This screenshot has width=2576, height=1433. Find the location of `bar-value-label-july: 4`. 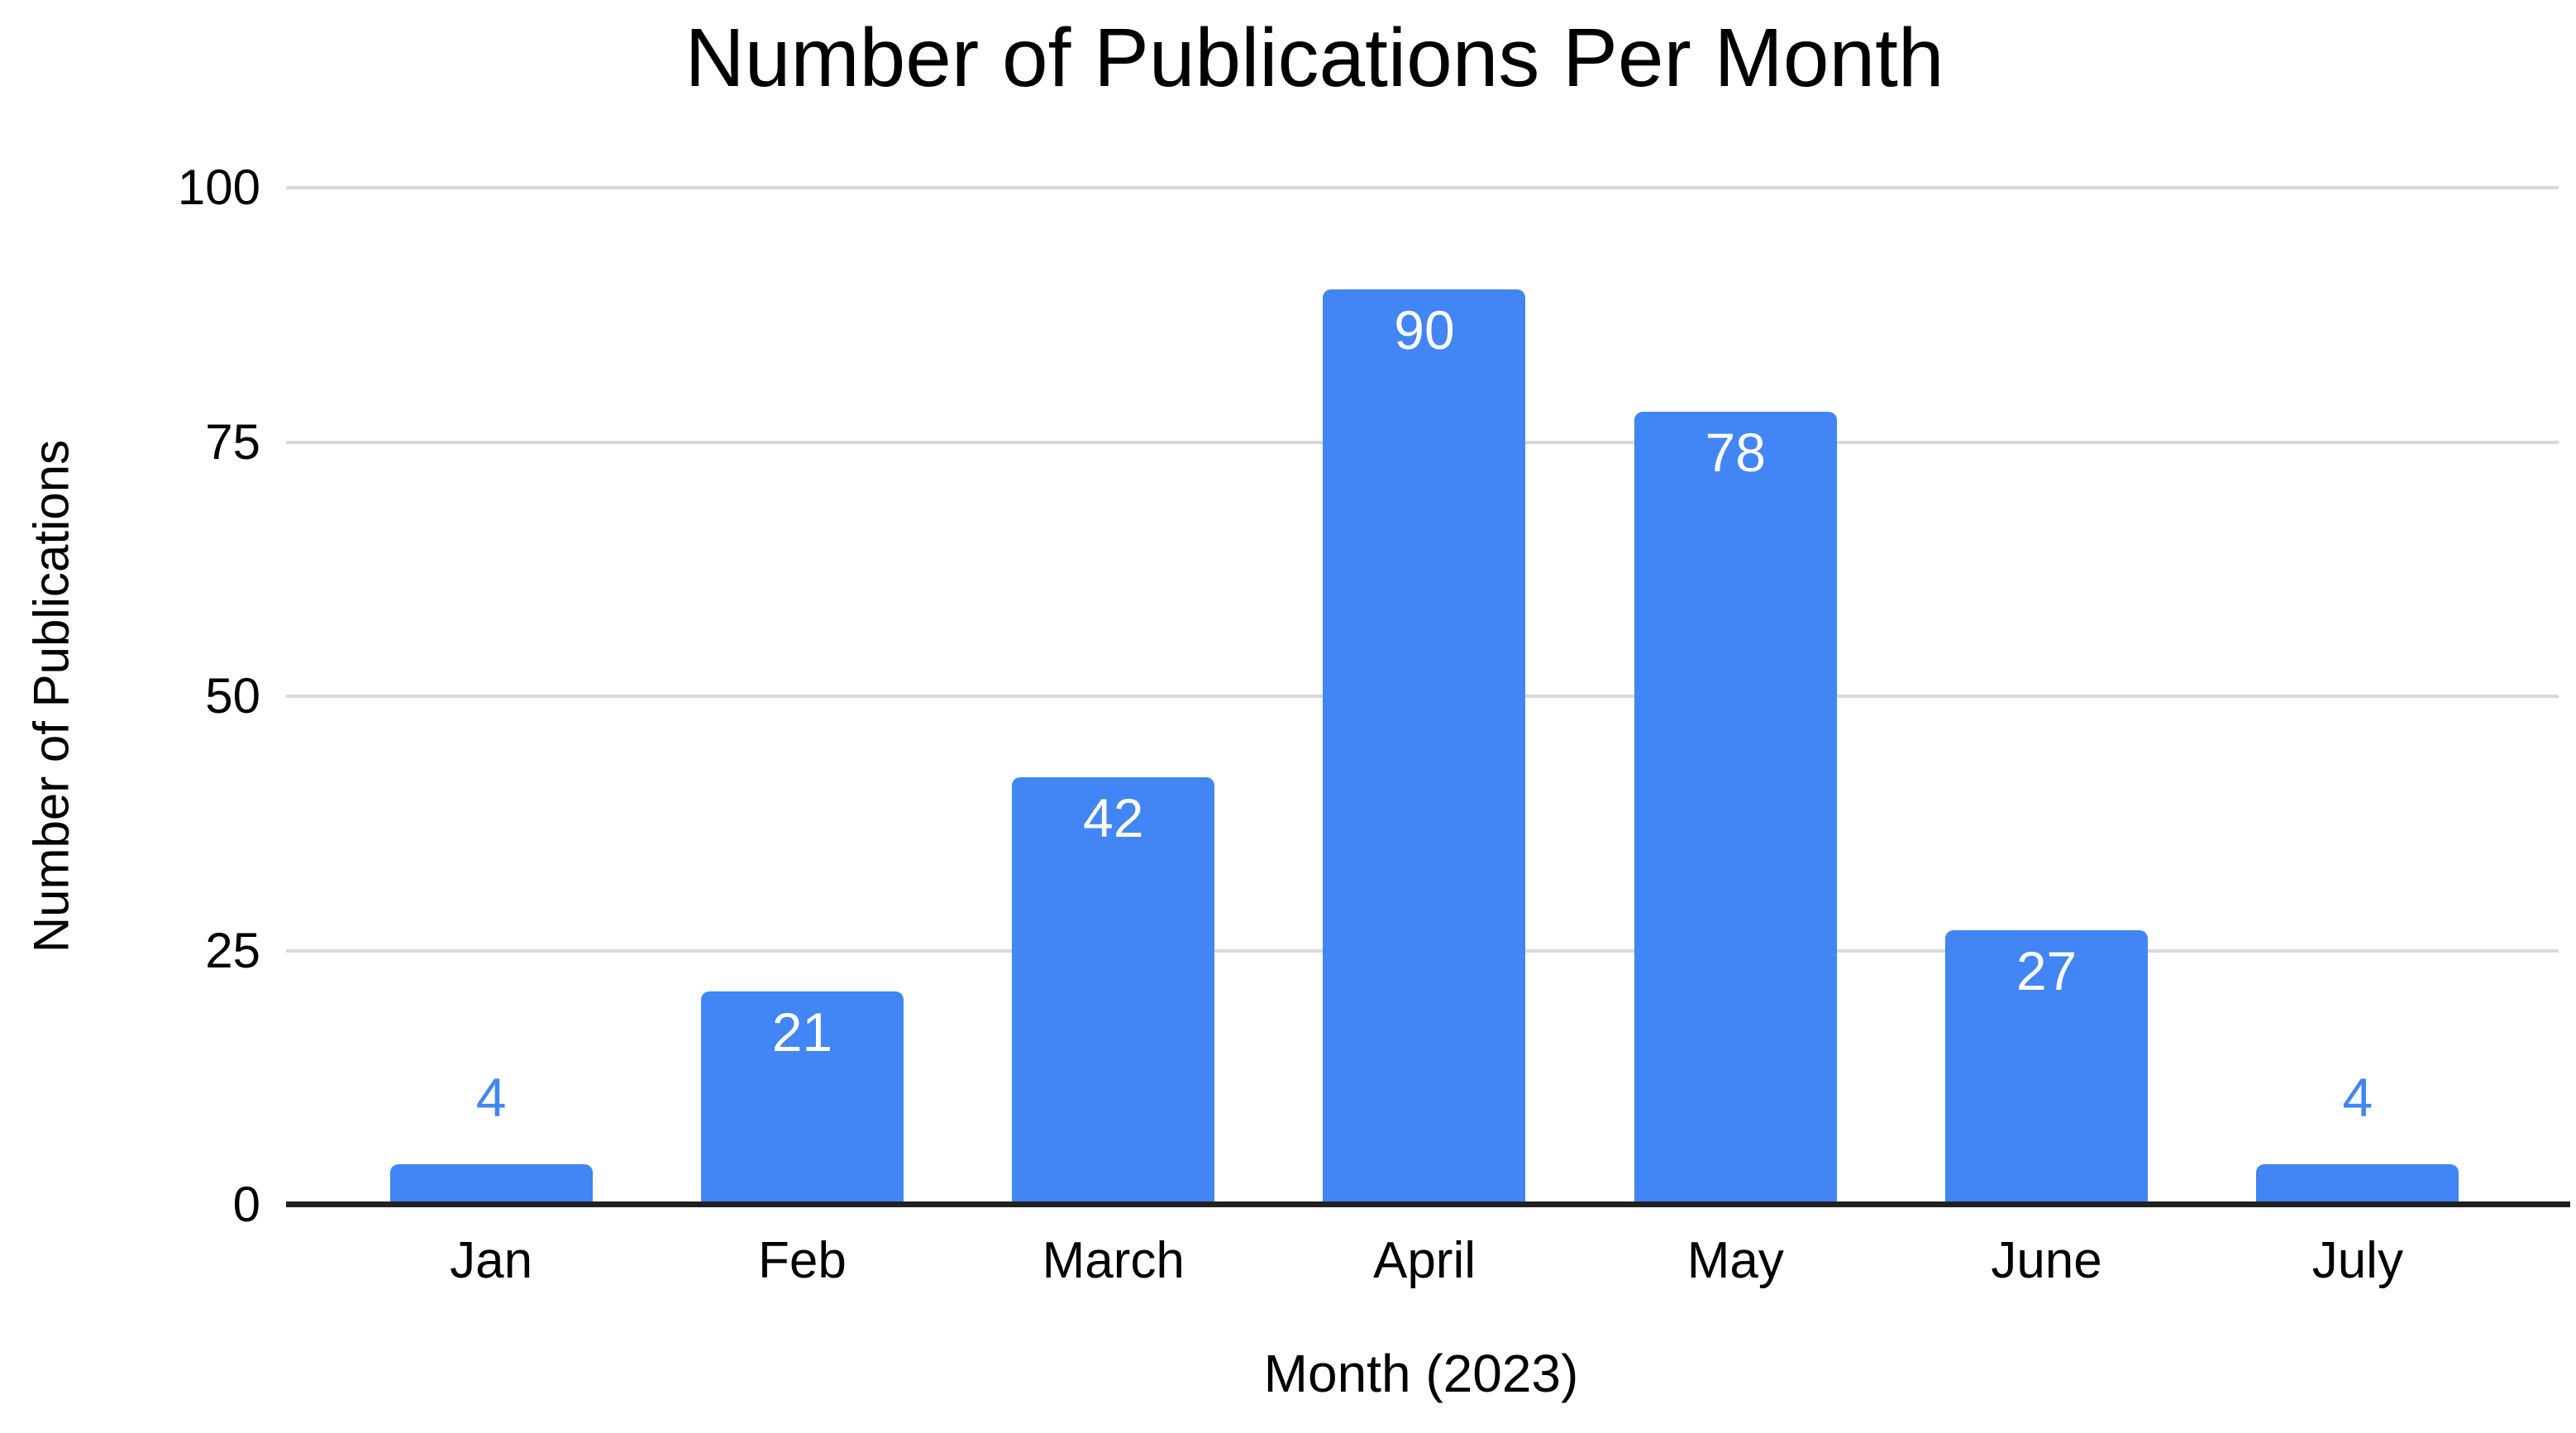

bar-value-label-july: 4 is located at coordinates (2357, 1097).